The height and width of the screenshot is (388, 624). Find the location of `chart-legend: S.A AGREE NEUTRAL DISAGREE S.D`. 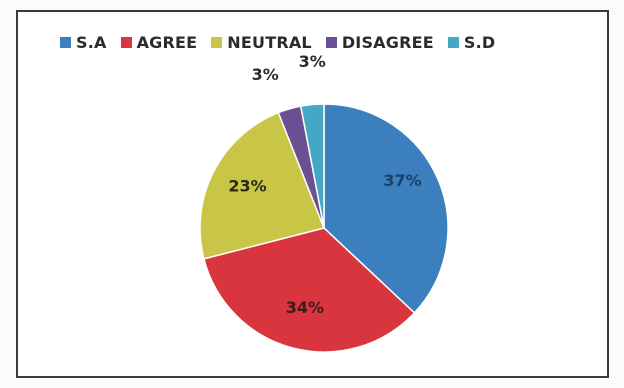

chart-legend: S.A AGREE NEUTRAL DISAGREE S.D is located at coordinates (284, 42).